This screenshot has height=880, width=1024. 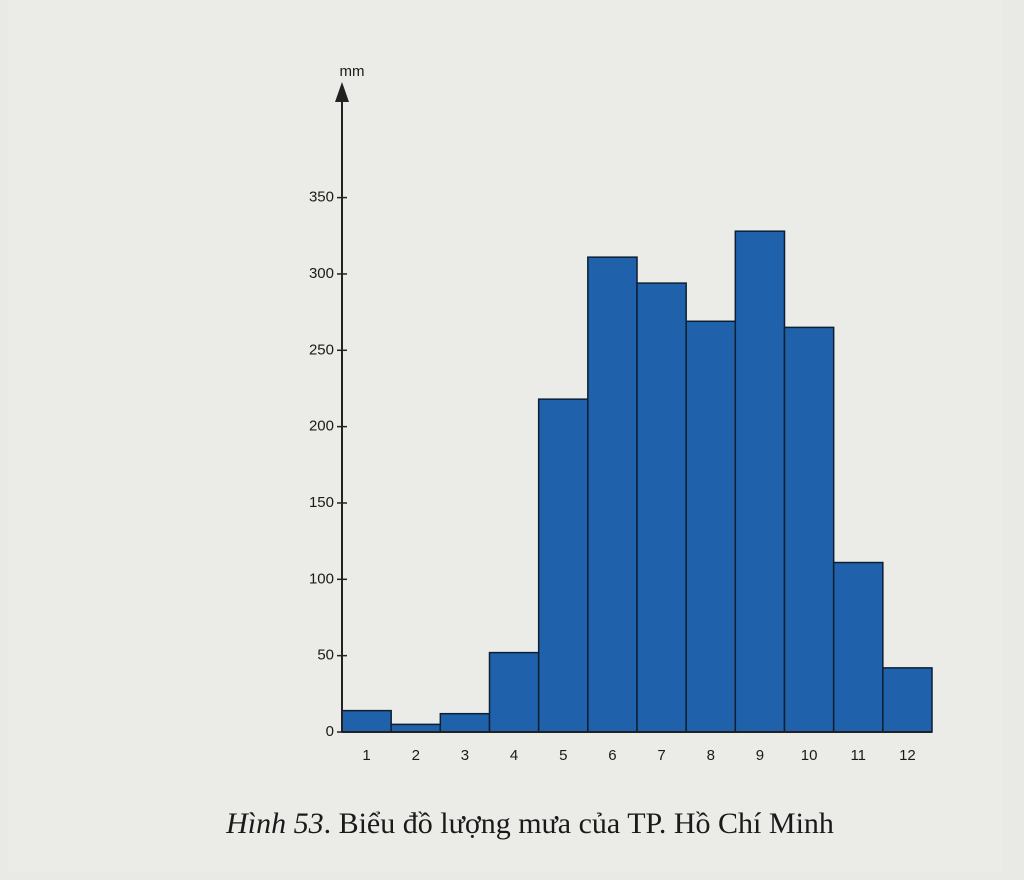 I want to click on figure-label: Hình 53, so click(x=274, y=823).